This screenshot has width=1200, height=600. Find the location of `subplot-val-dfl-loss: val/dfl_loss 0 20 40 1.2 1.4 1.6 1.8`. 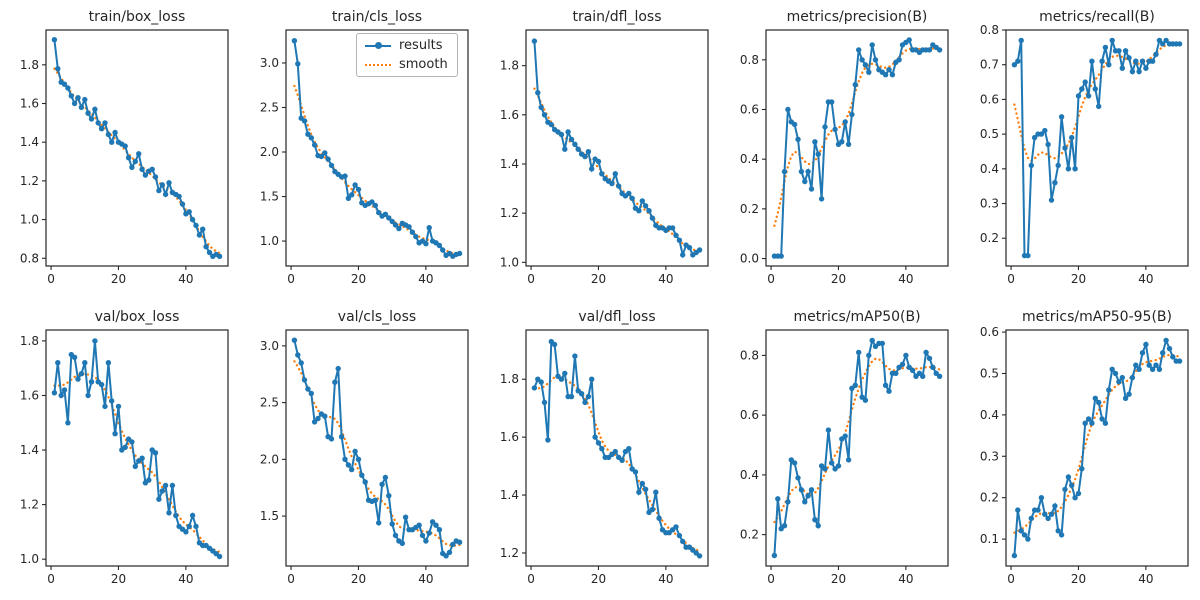

subplot-val-dfl-loss: val/dfl_loss 0 20 40 1.2 1.4 1.6 1.8 is located at coordinates (600, 450).